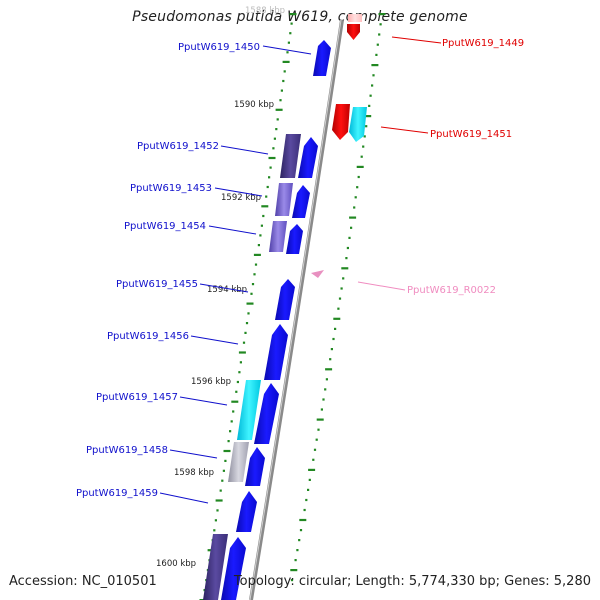 This screenshot has width=600, height=600. Describe the element at coordinates (317, 274) in the screenshot. I see `rna-arrow-r0022` at that location.